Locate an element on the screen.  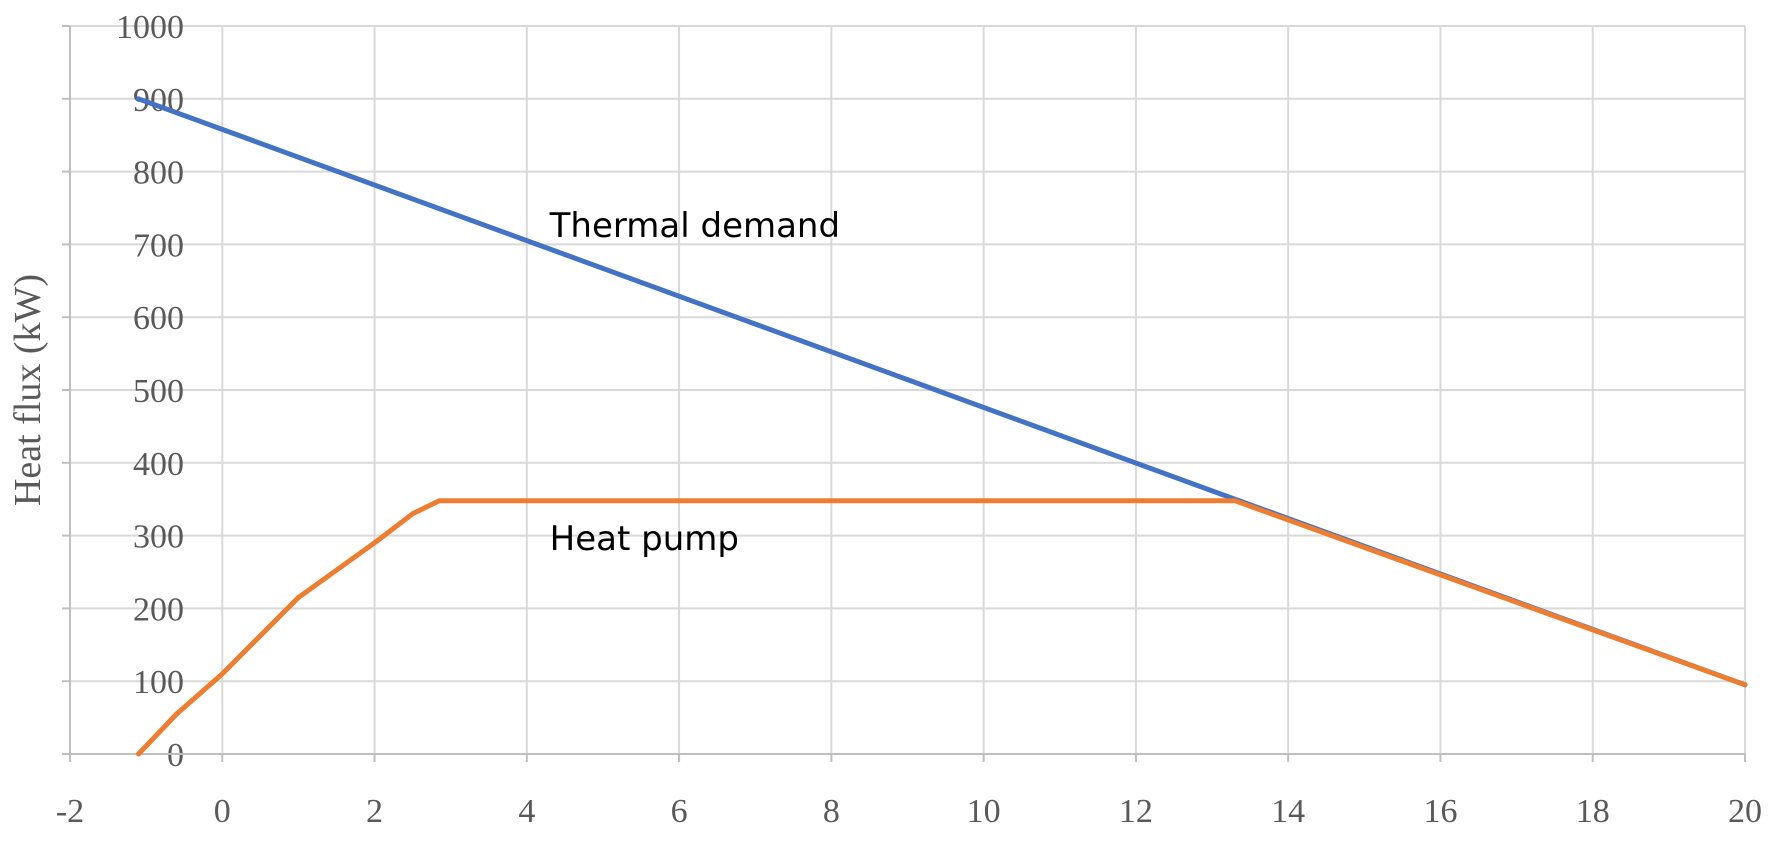
series-label-heat-pump: Heat pump is located at coordinates (644, 539).